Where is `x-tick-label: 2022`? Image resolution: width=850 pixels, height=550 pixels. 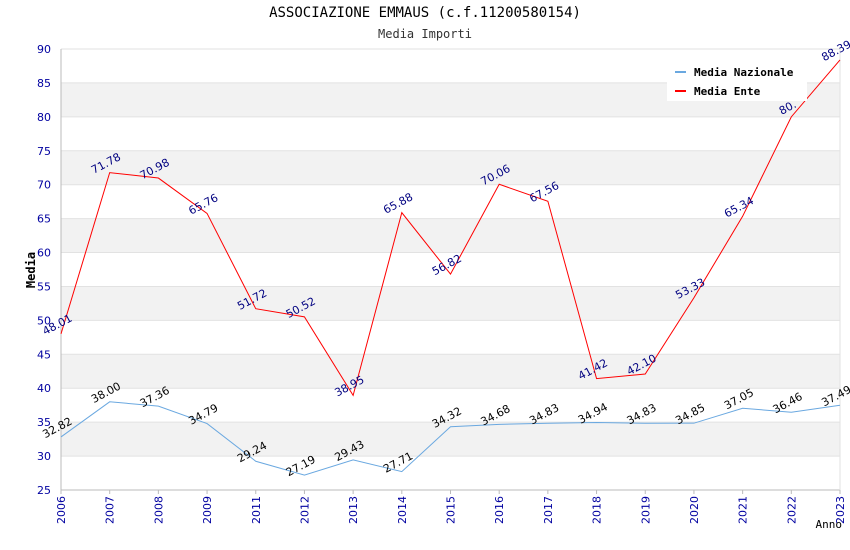 x-tick-label: 2022 is located at coordinates (791, 510).